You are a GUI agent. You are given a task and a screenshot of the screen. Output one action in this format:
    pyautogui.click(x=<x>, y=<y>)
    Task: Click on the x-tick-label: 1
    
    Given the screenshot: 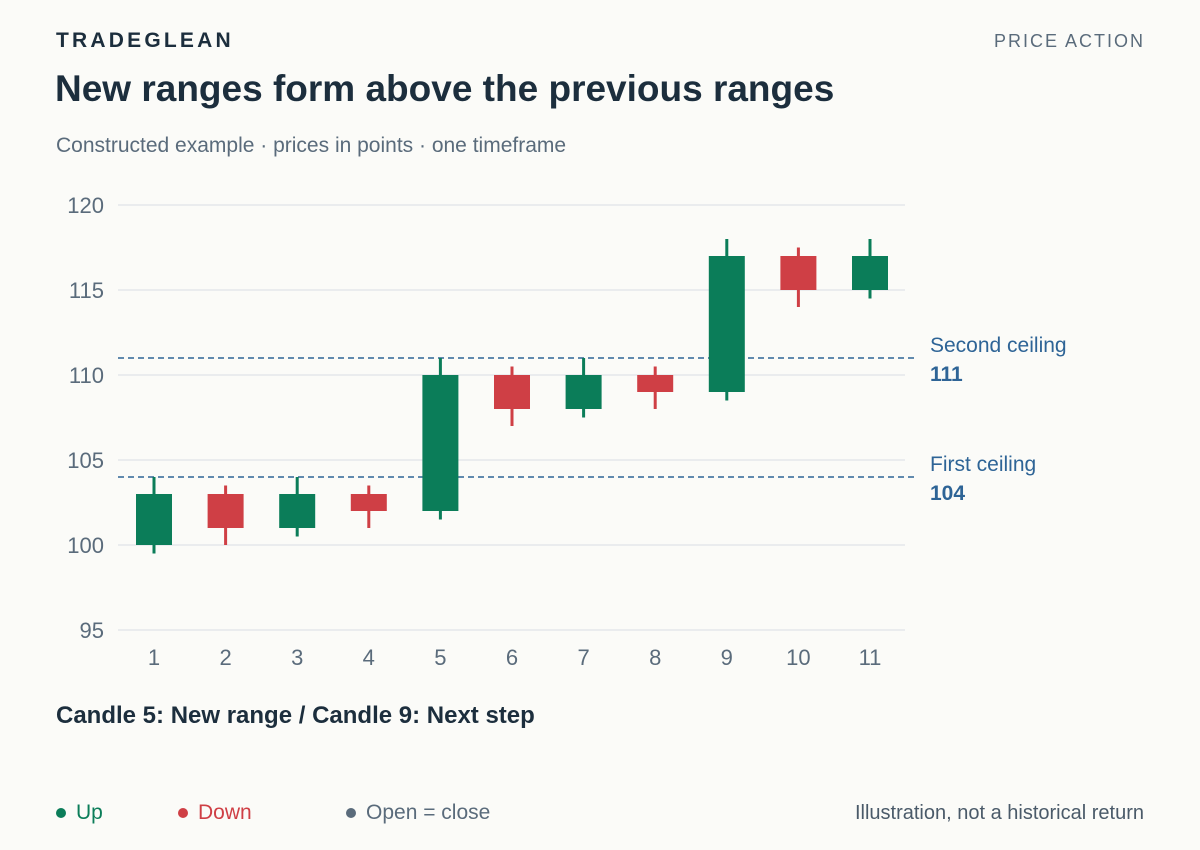 What is the action you would take?
    pyautogui.click(x=154, y=657)
    